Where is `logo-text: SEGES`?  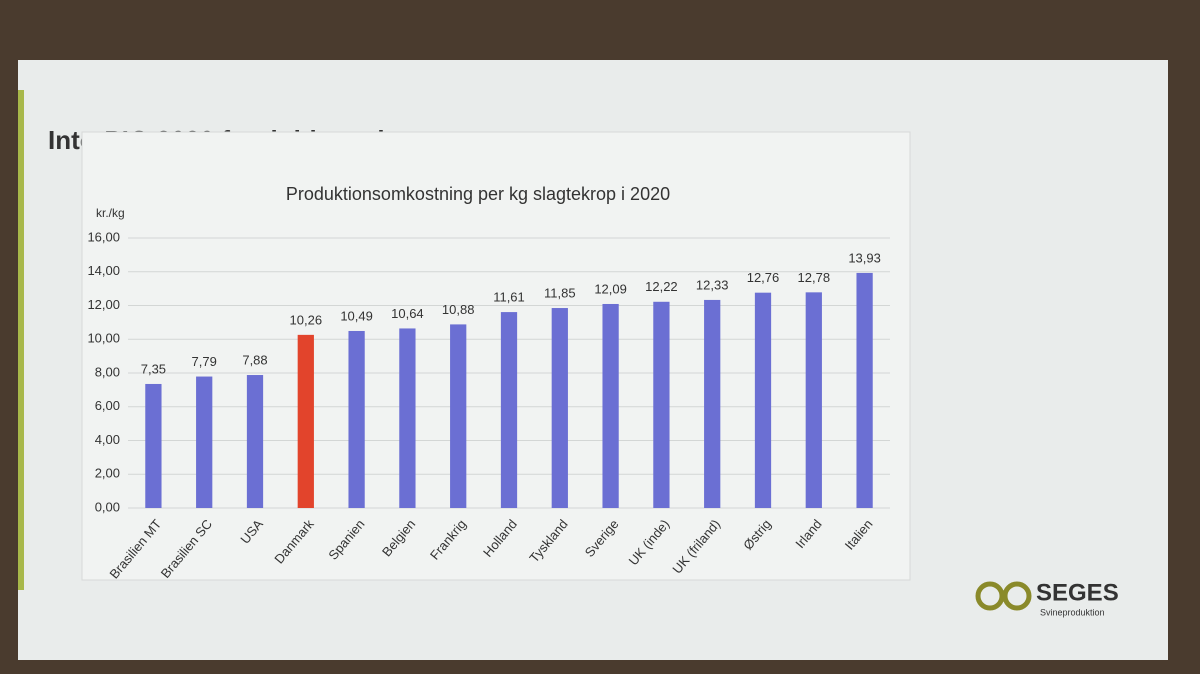 logo-text: SEGES is located at coordinates (1077, 592).